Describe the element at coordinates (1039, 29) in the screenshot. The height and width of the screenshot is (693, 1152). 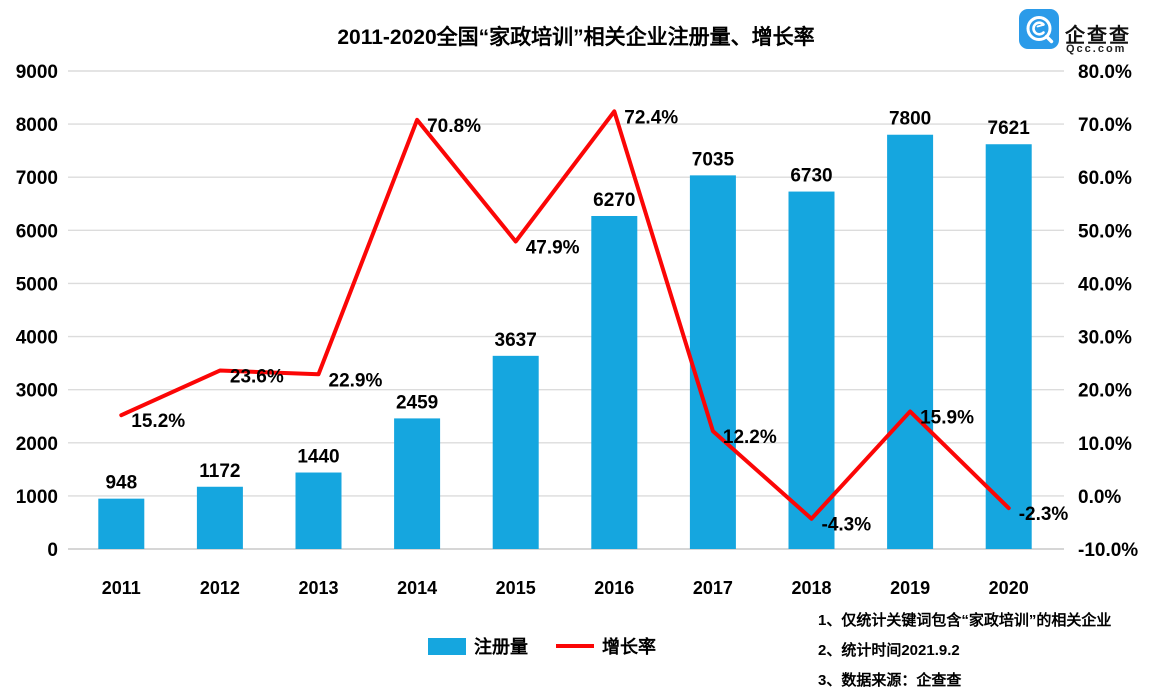
I see `qcc-logo-icon` at that location.